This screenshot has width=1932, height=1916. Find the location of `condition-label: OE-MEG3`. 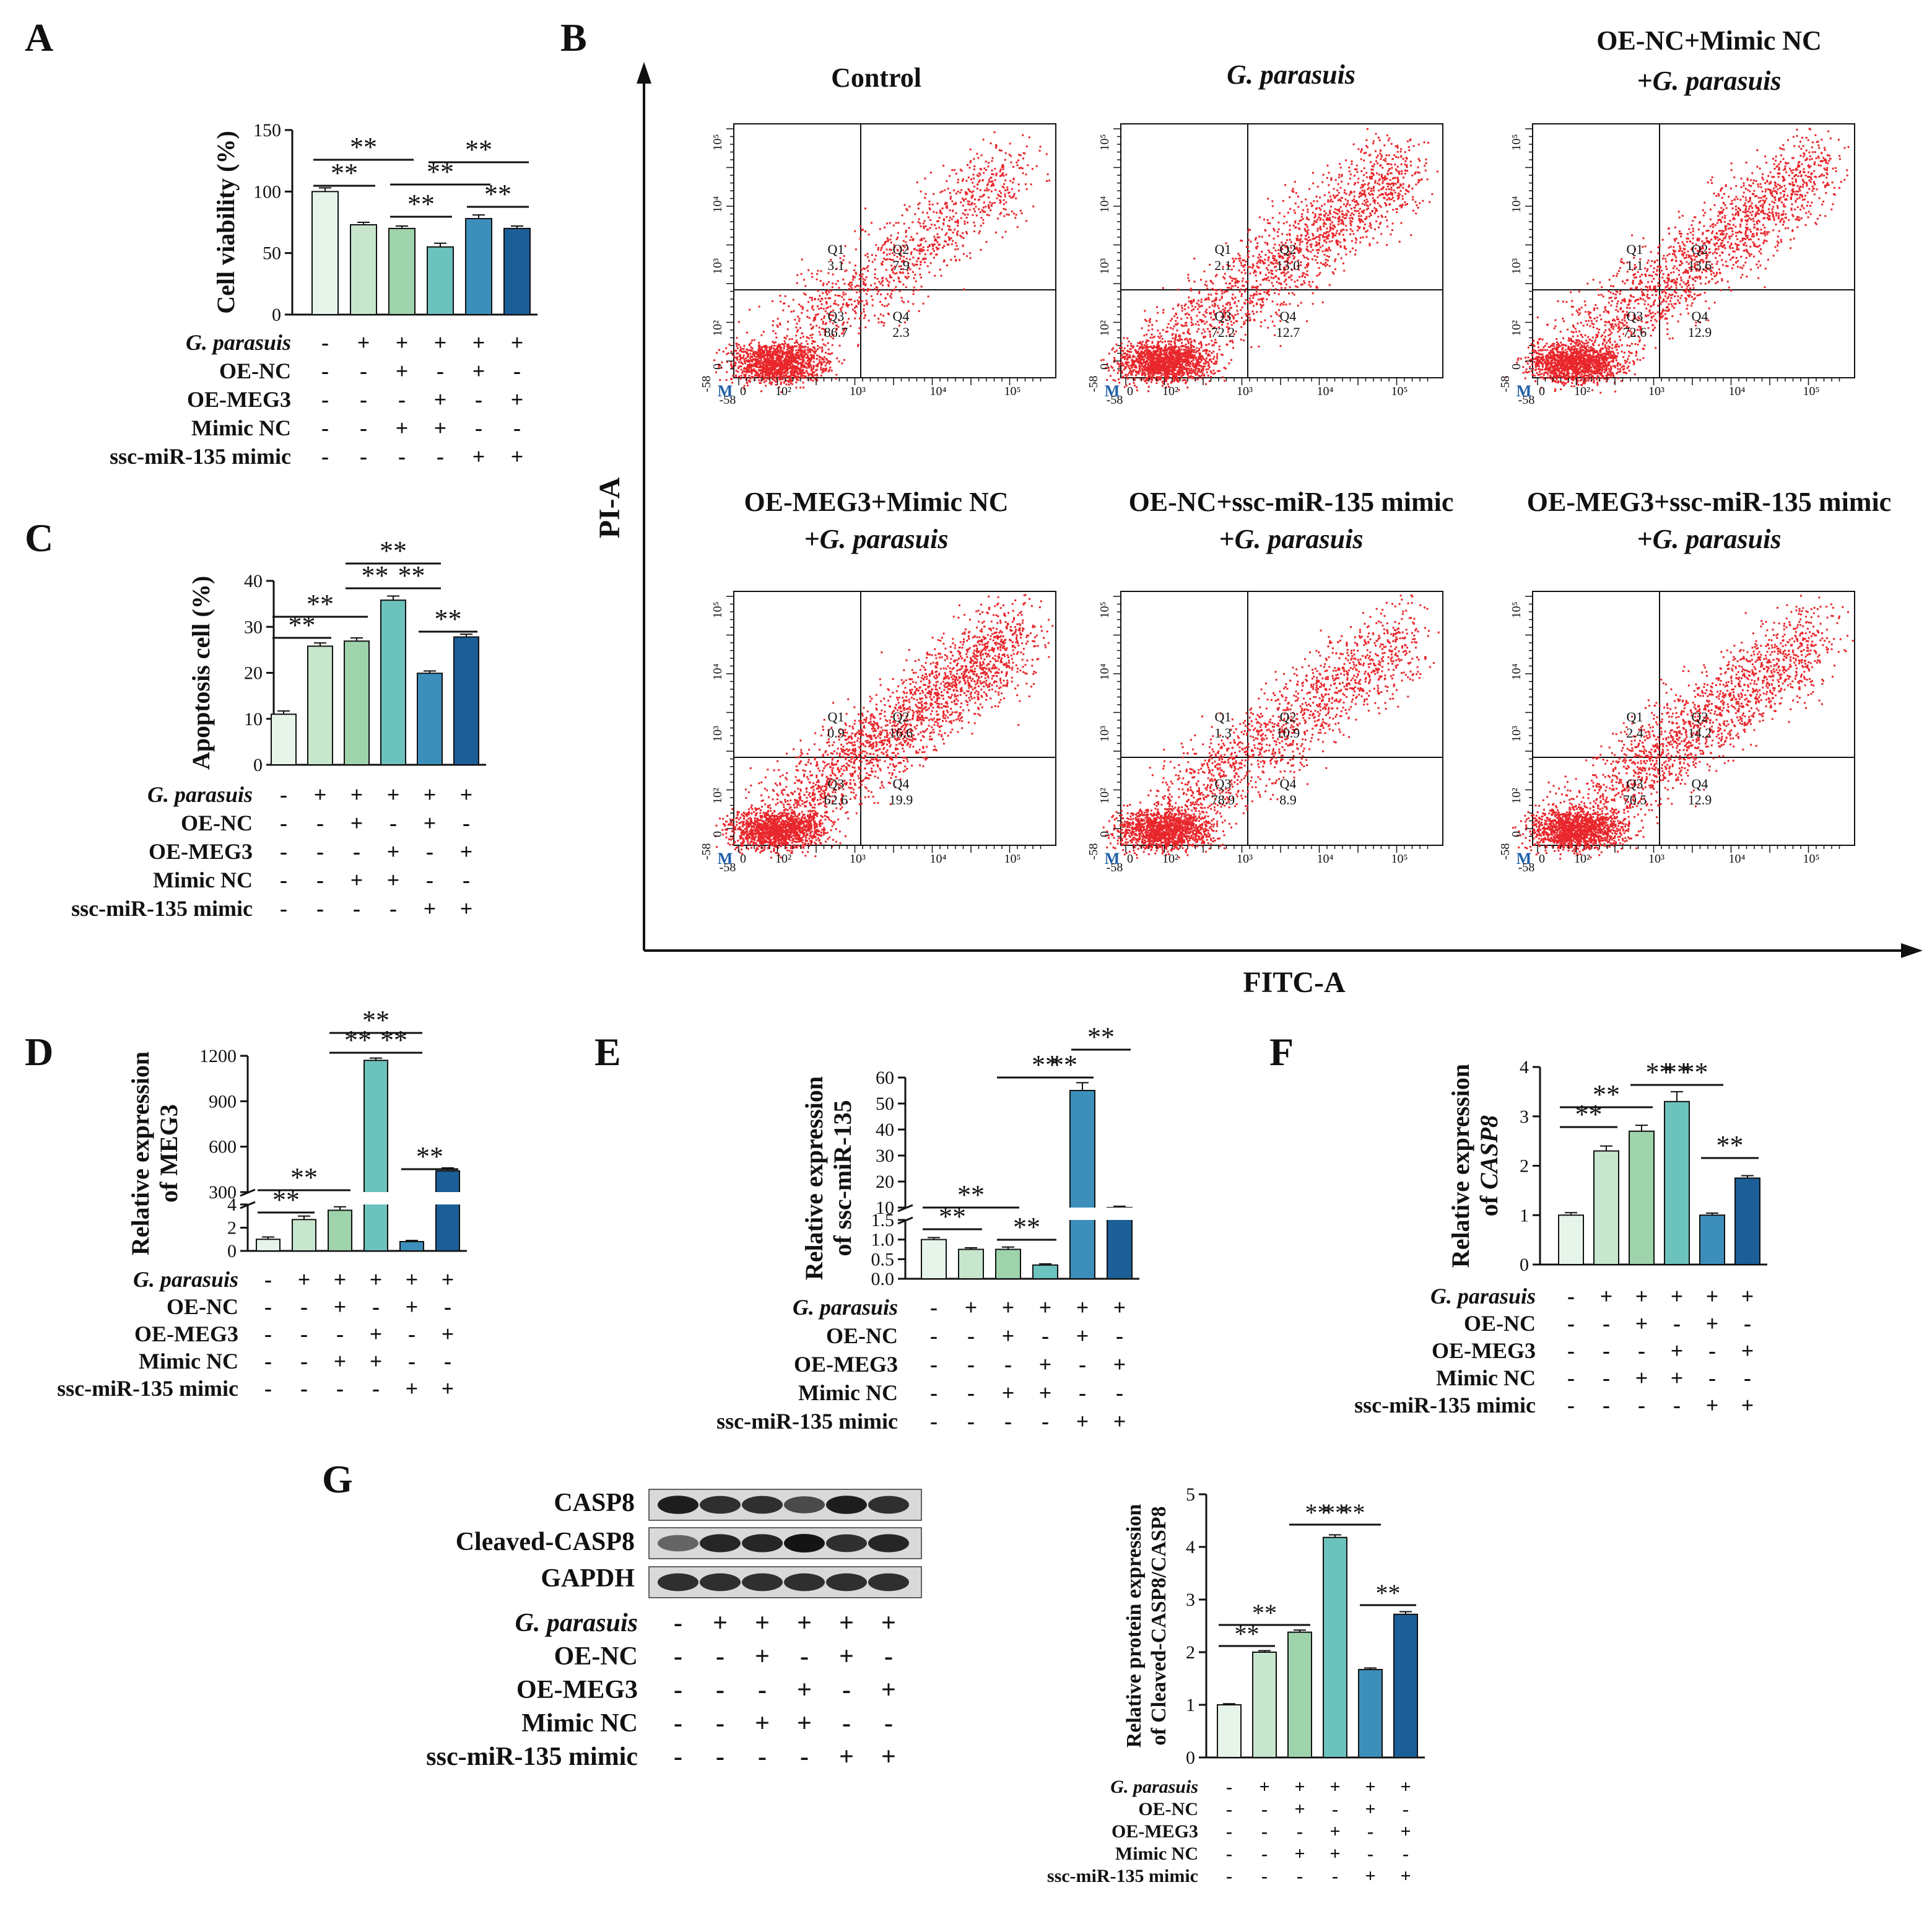

condition-label: OE-MEG3 is located at coordinates (1155, 1831).